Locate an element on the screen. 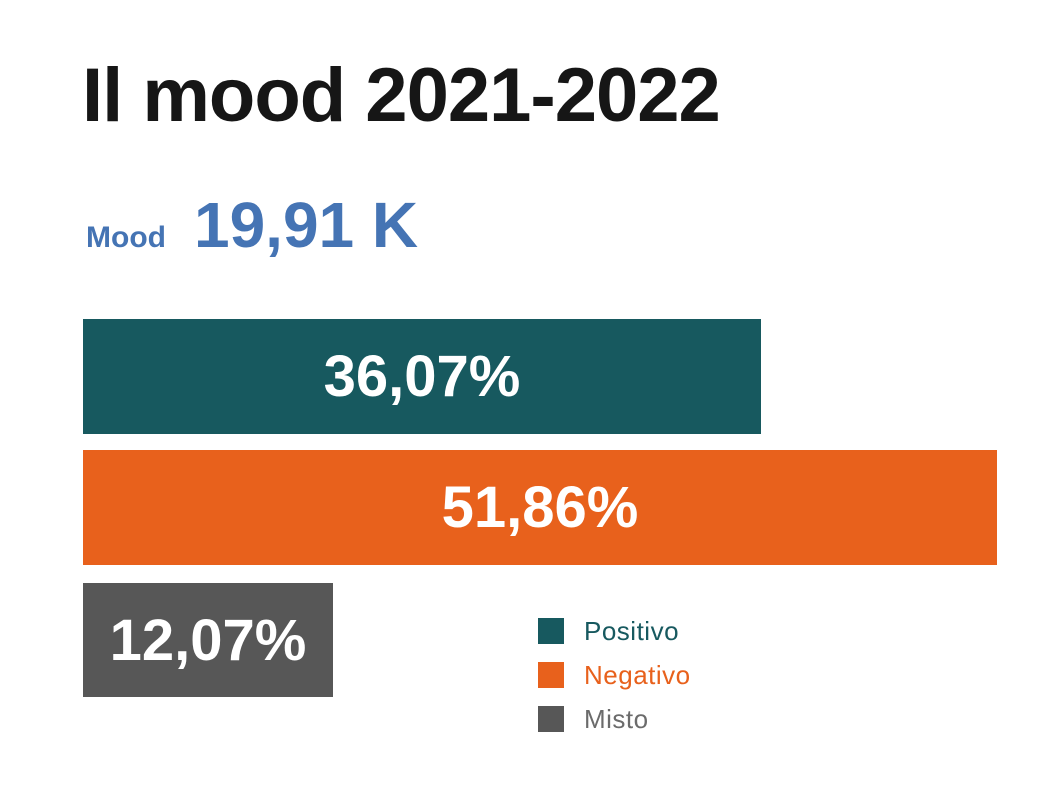  bar-positivo: 36,07% is located at coordinates (422, 376).